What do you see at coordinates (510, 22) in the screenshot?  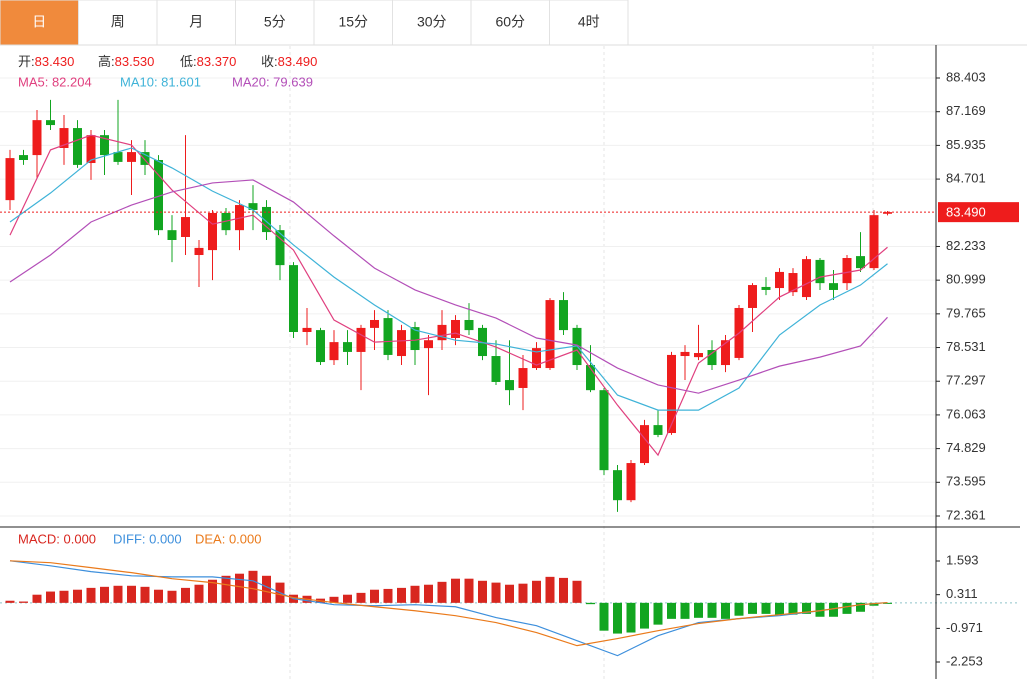 I see `tab-label: 60分` at bounding box center [510, 22].